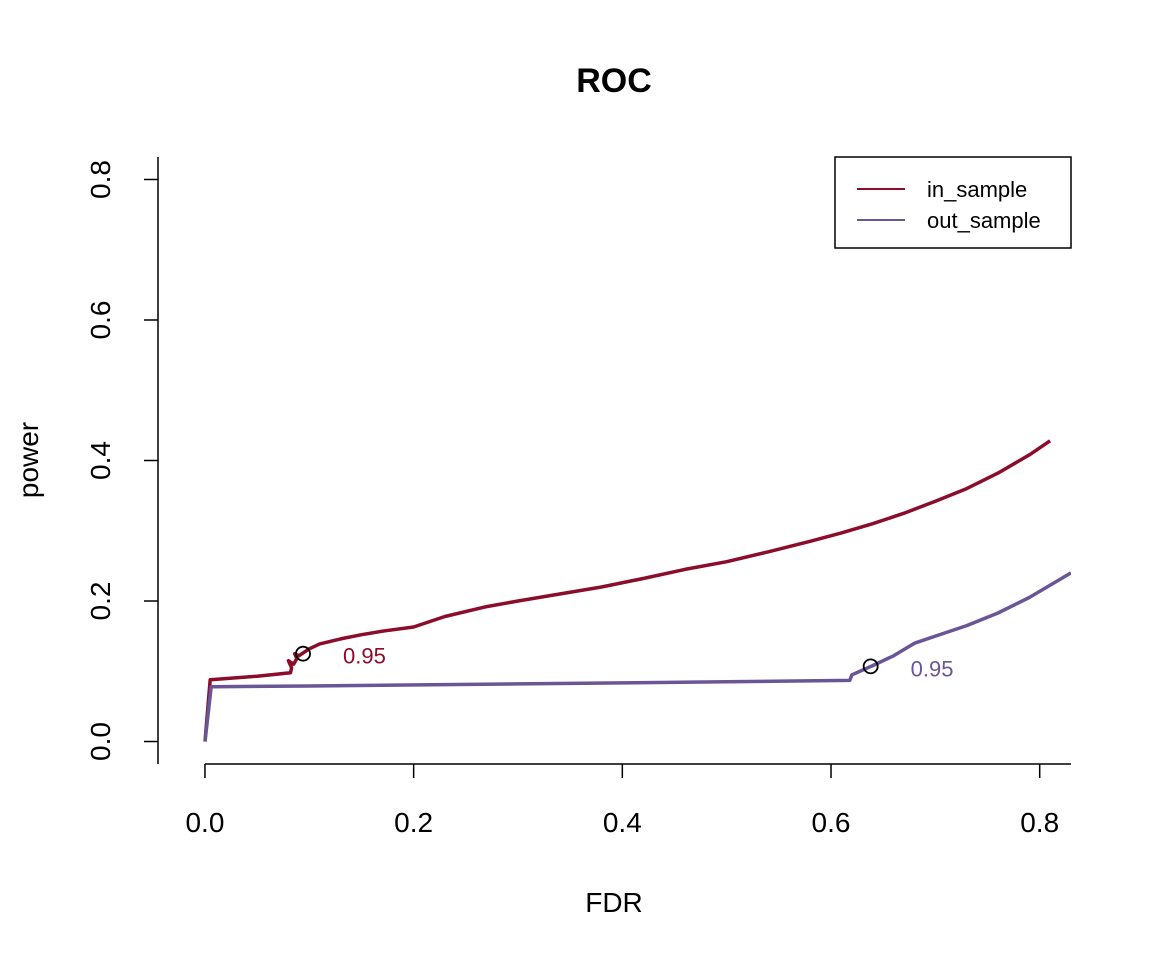  Describe the element at coordinates (100, 179) in the screenshot. I see `y-tick-label: 0.8` at that location.